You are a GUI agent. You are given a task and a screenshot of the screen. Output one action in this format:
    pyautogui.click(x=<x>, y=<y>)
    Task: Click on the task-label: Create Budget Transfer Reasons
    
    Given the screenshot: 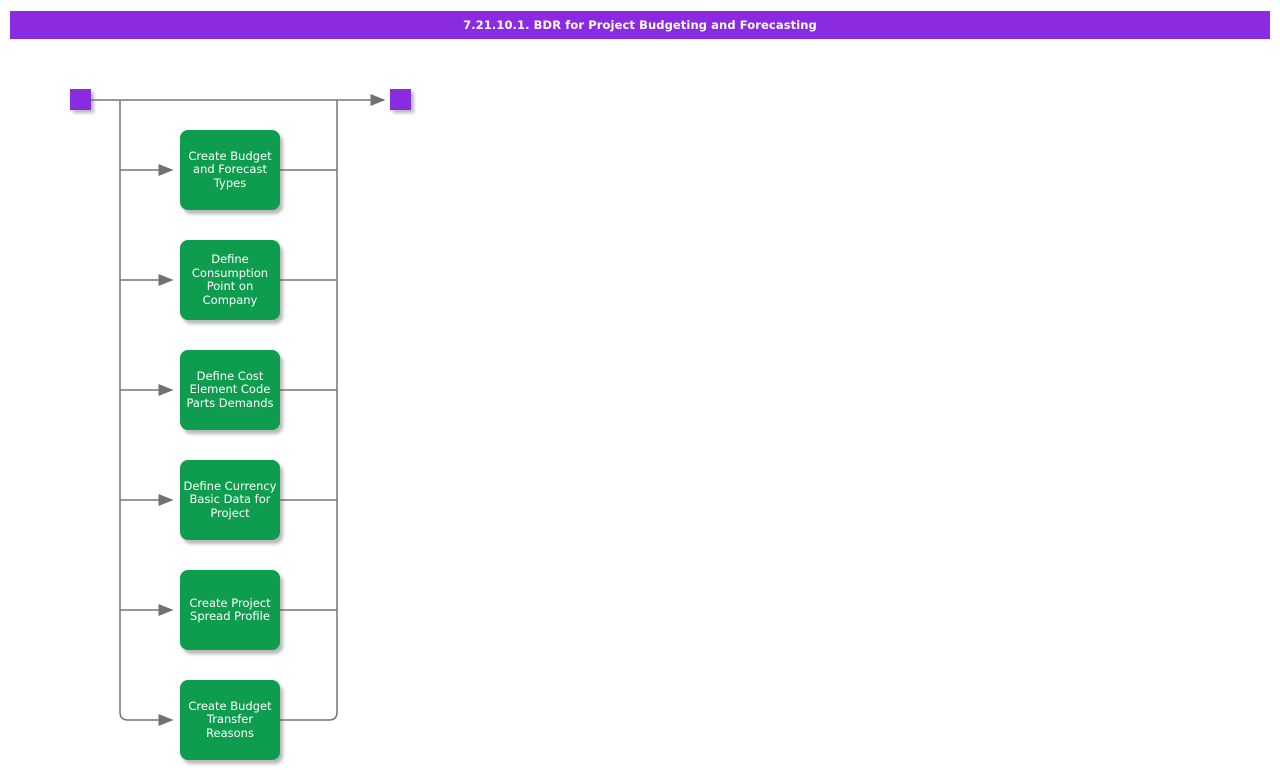 What is the action you would take?
    pyautogui.click(x=230, y=719)
    